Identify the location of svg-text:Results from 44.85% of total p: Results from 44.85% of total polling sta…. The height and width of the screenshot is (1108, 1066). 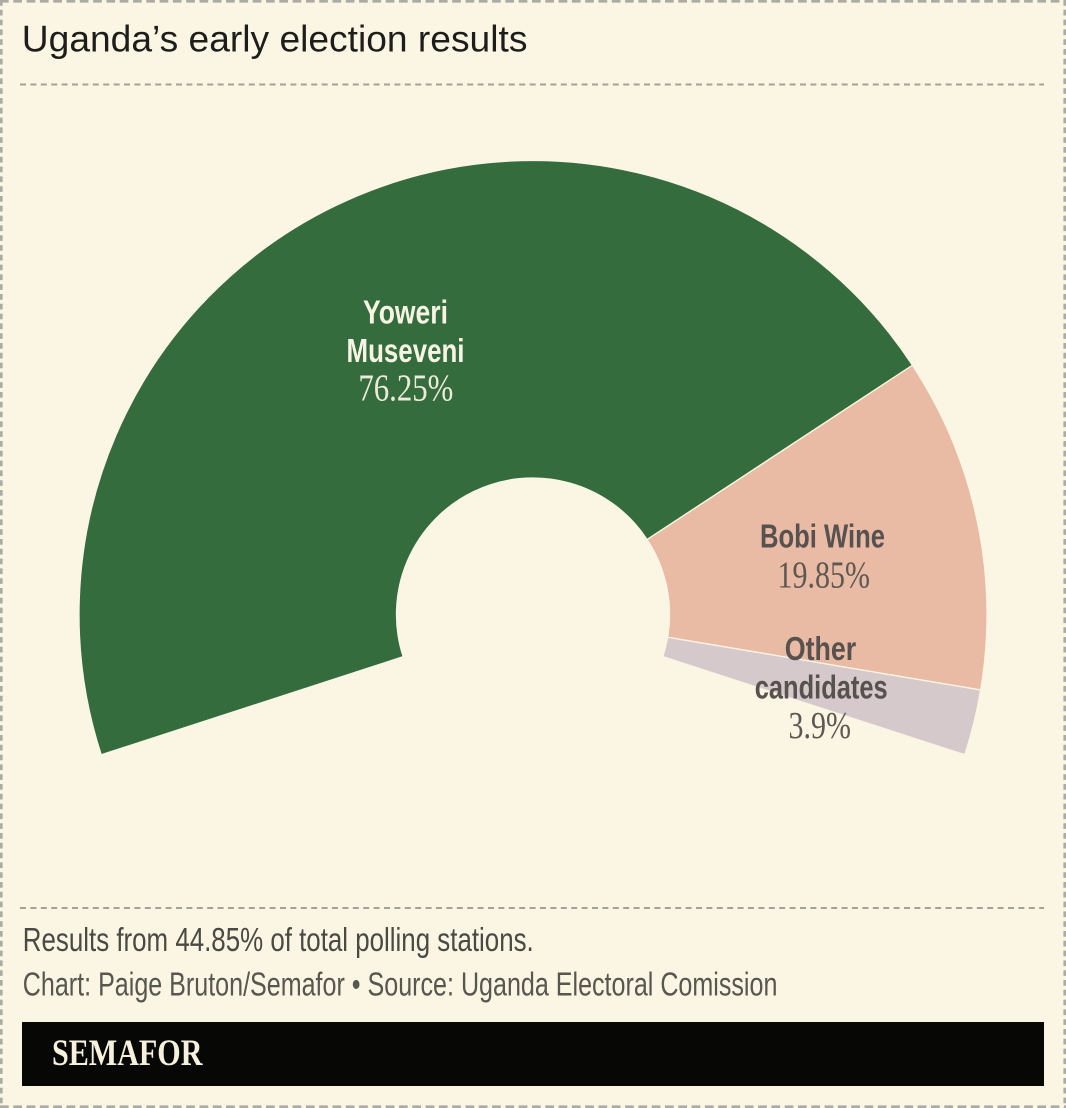
(278, 940).